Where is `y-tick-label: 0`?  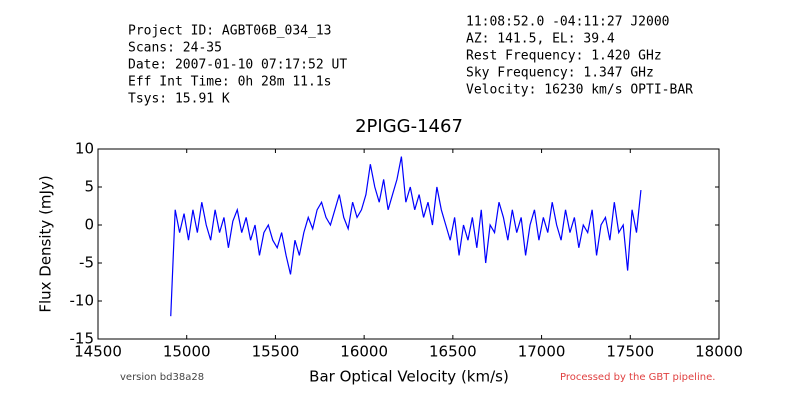 y-tick-label: 0 is located at coordinates (89, 225).